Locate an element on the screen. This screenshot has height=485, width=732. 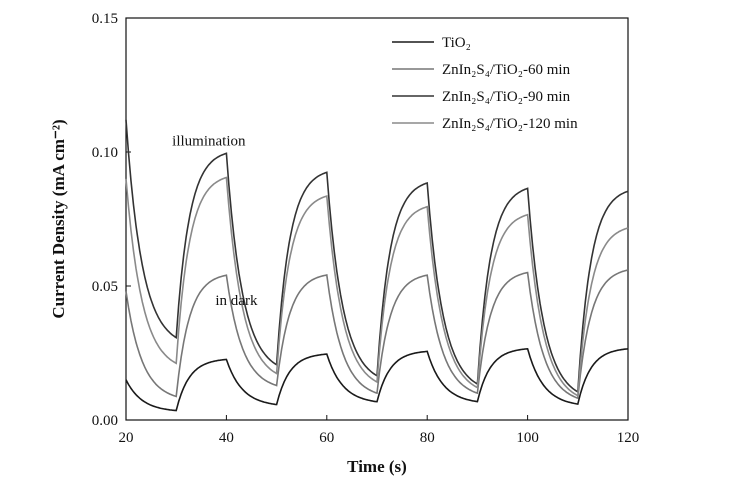
y-tick-label: 0.10 is located at coordinates (105, 153).